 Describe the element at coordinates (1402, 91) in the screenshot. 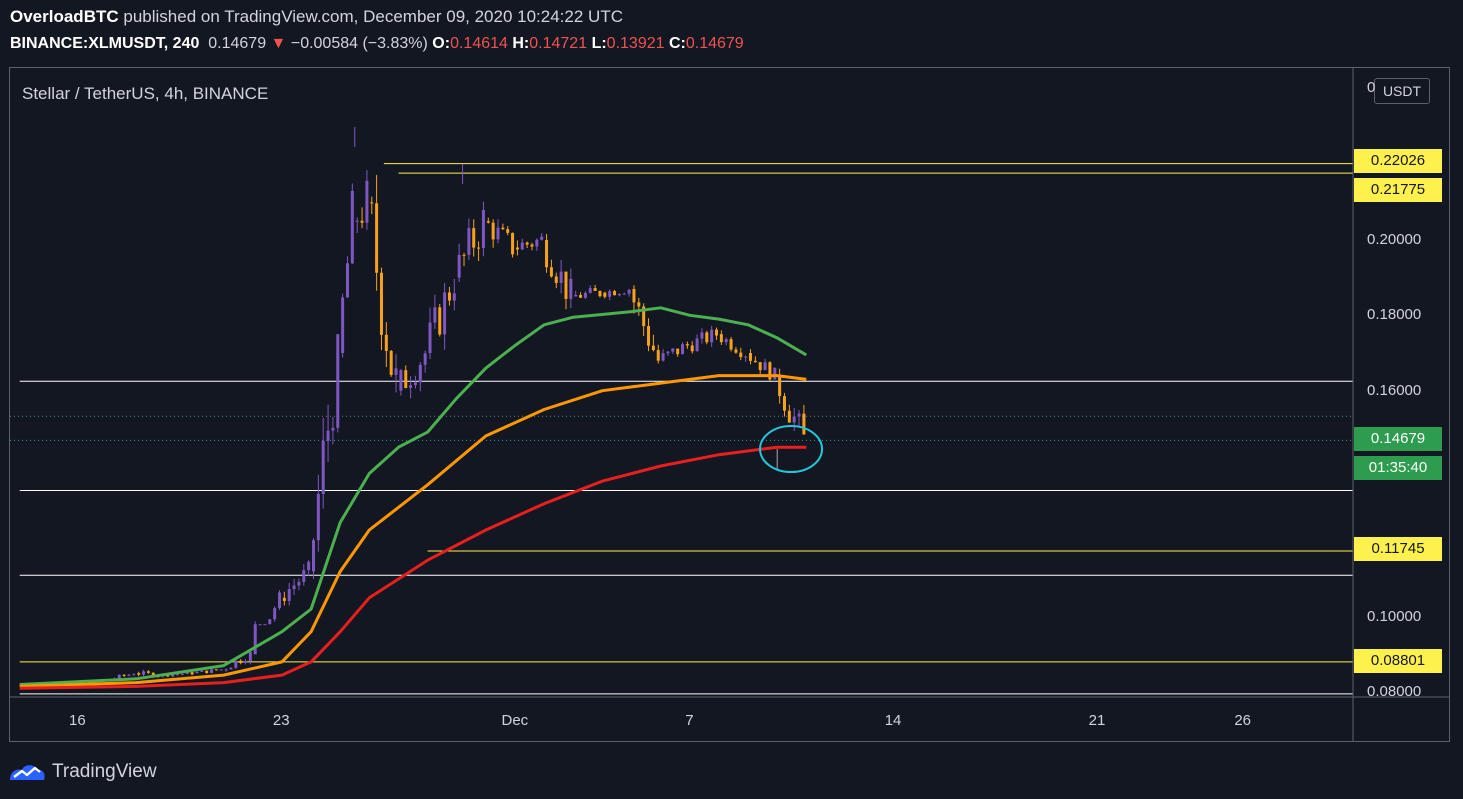

I see `currency-button: USDT` at that location.